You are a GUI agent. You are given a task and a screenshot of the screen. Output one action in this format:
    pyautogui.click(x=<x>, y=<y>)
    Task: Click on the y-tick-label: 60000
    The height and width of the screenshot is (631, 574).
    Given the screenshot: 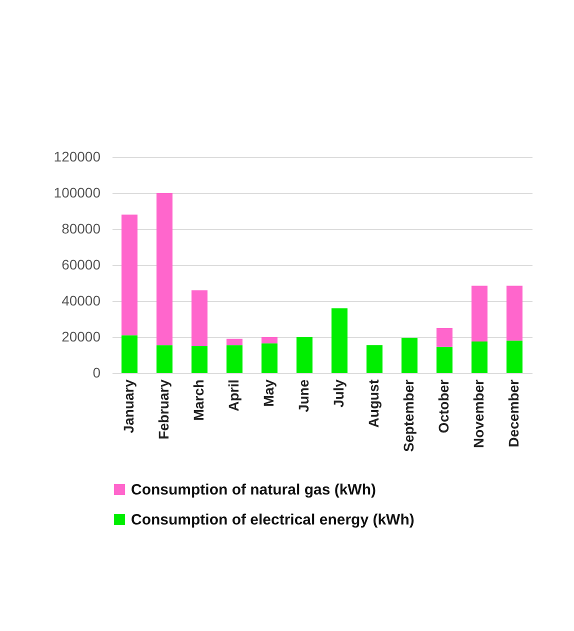 What is the action you would take?
    pyautogui.click(x=81, y=264)
    